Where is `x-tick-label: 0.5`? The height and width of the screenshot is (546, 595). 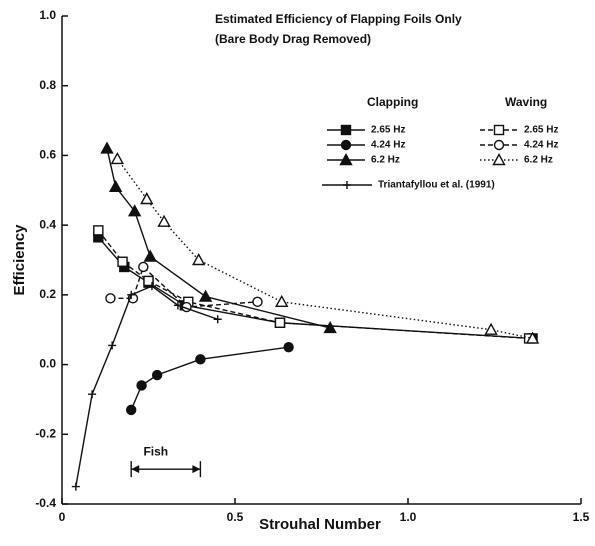
x-tick-label: 0.5 is located at coordinates (235, 517).